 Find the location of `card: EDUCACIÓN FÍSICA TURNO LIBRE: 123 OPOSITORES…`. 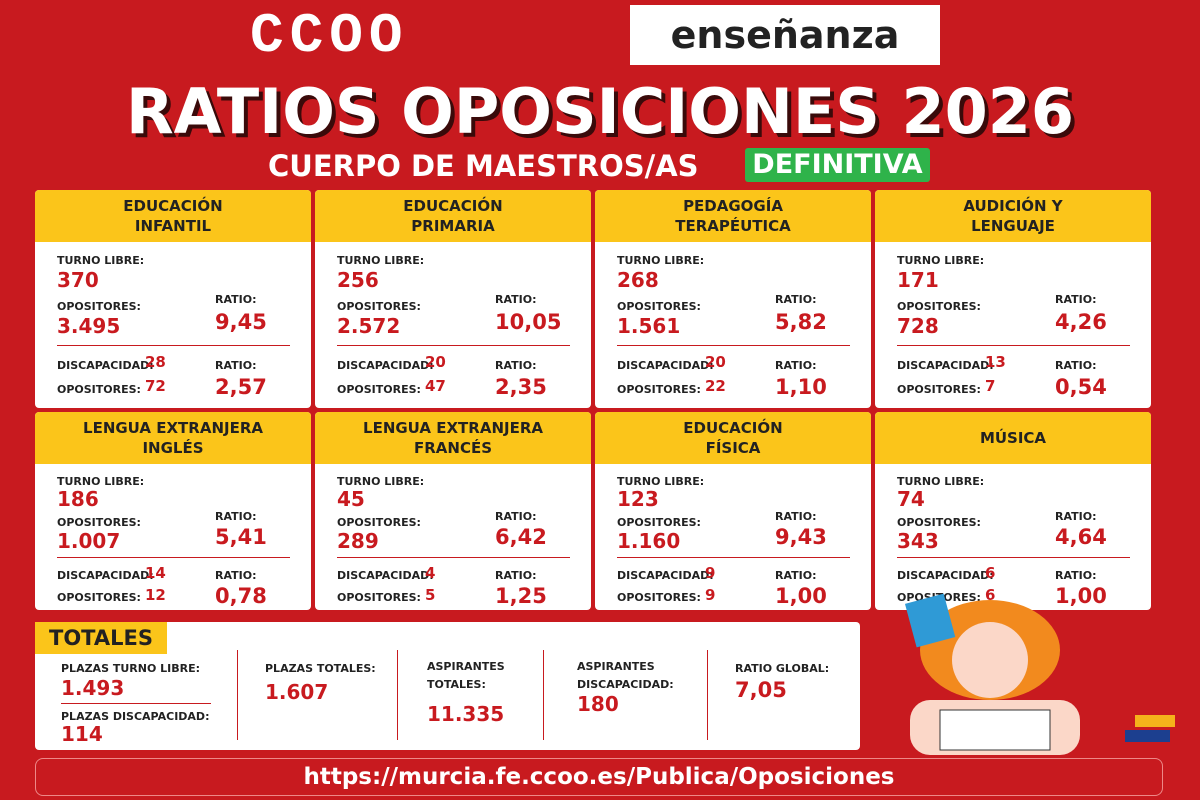

card: EDUCACIÓN FÍSICA TURNO LIBRE: 123 OPOSITORES… is located at coordinates (733, 511).